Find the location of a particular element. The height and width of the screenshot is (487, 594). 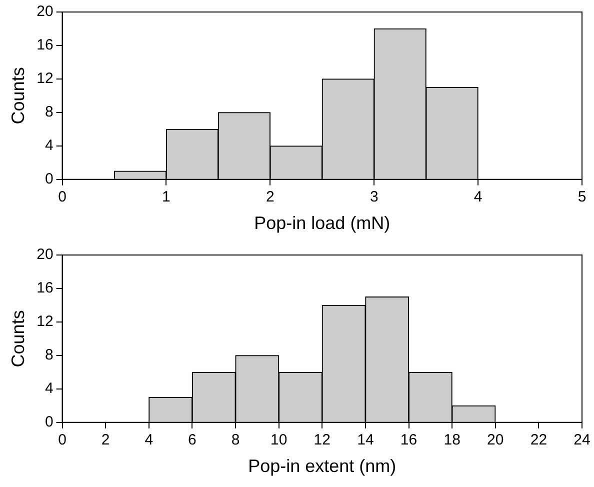

x-tick-label: 10 is located at coordinates (279, 440).